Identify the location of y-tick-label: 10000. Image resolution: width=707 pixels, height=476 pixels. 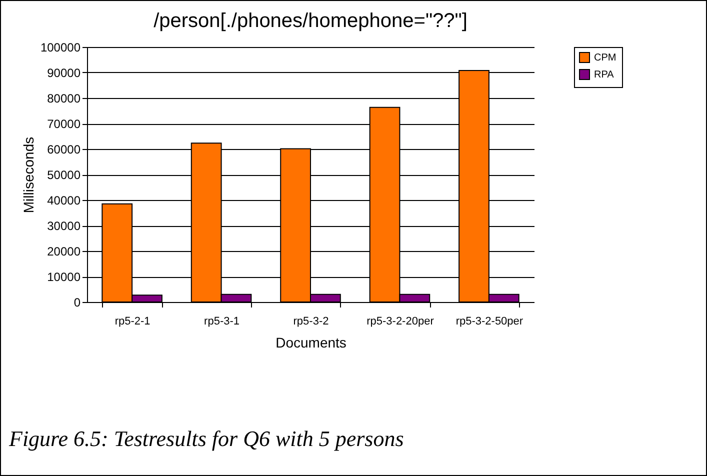
(64, 277).